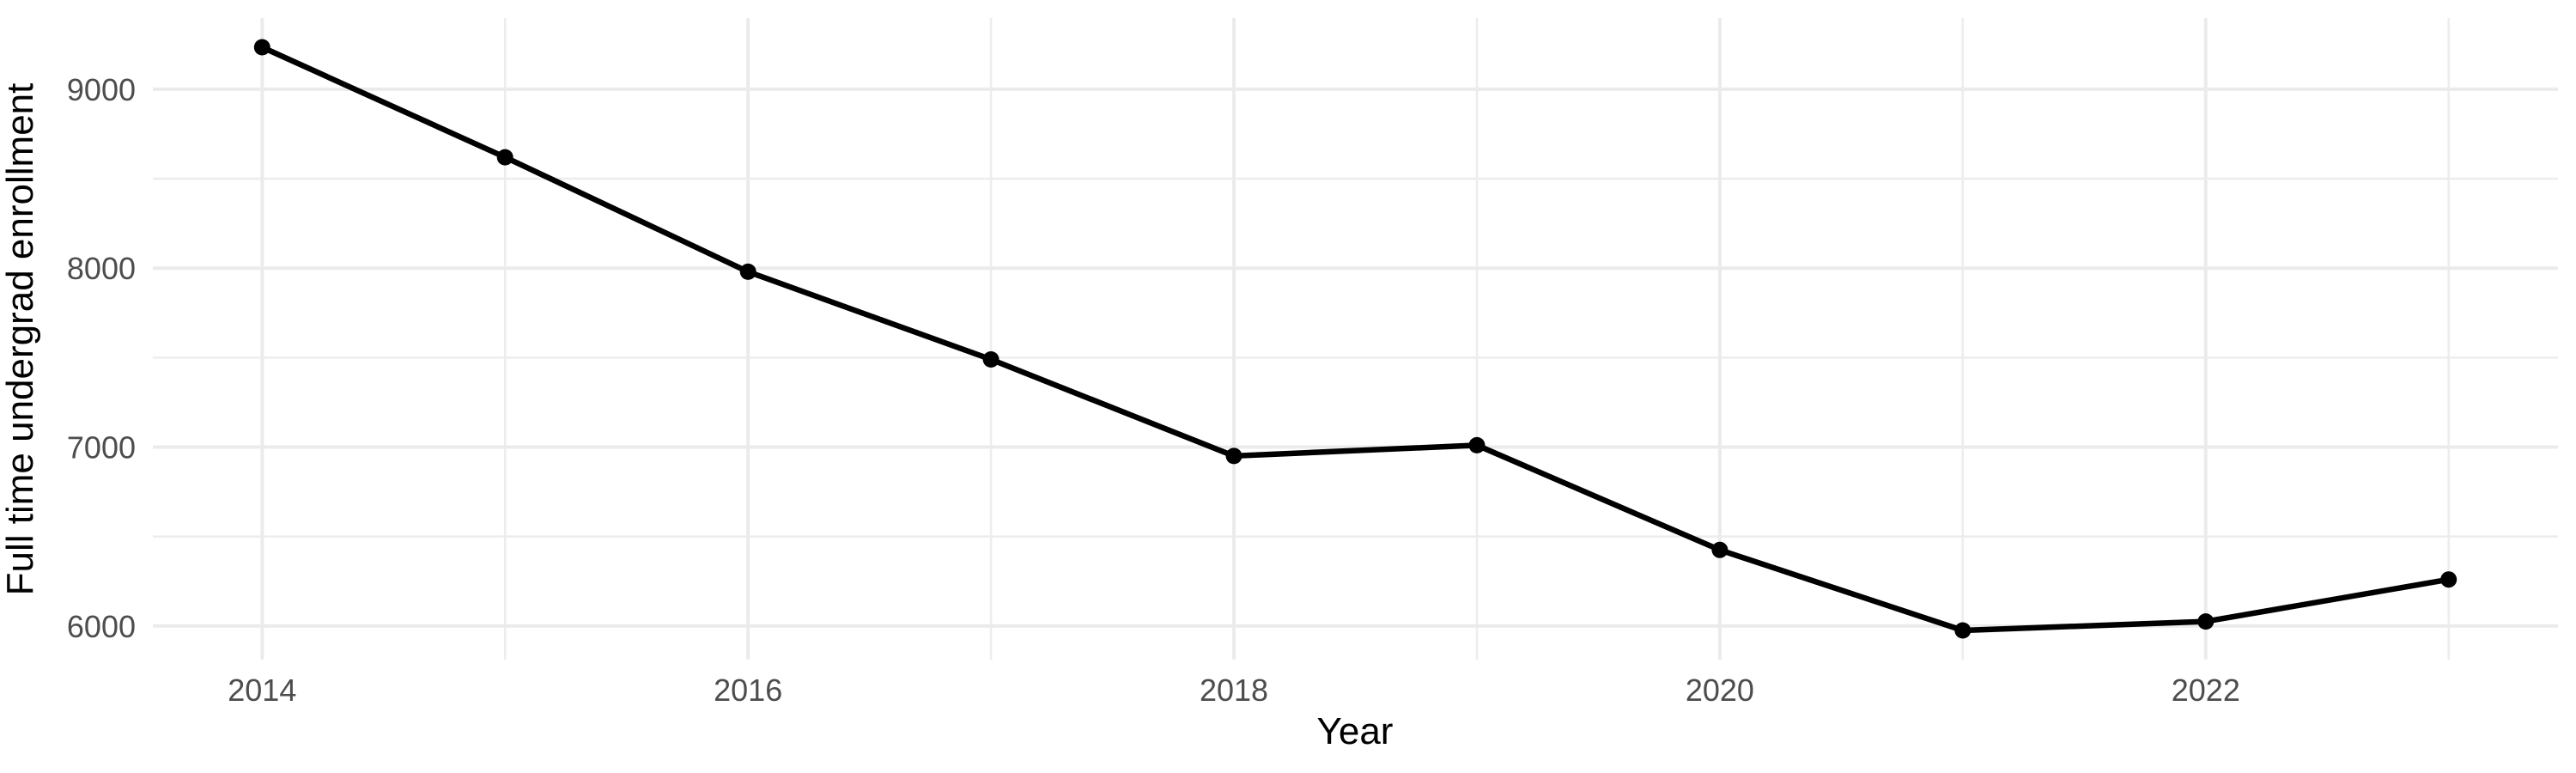 The image size is (2576, 773). Describe the element at coordinates (101, 268) in the screenshot. I see `y-tick-label: 8000` at that location.